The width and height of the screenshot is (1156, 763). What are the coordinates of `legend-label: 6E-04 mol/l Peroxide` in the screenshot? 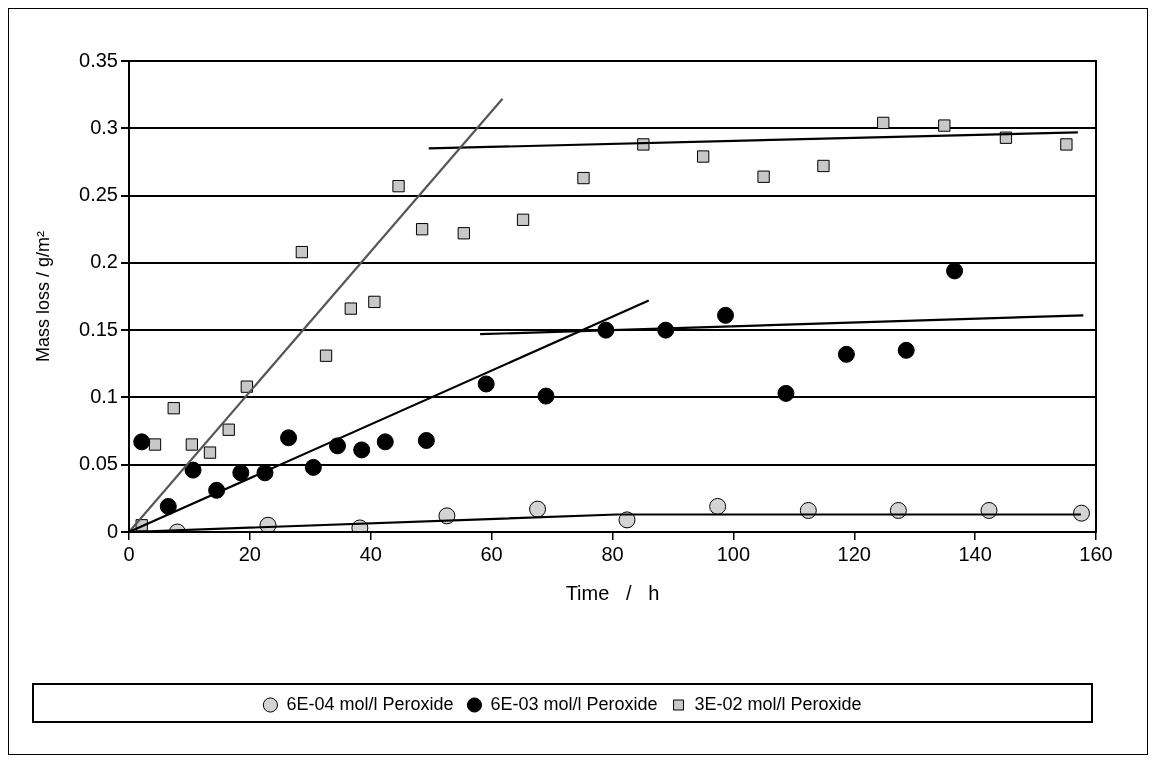 It's located at (370, 703).